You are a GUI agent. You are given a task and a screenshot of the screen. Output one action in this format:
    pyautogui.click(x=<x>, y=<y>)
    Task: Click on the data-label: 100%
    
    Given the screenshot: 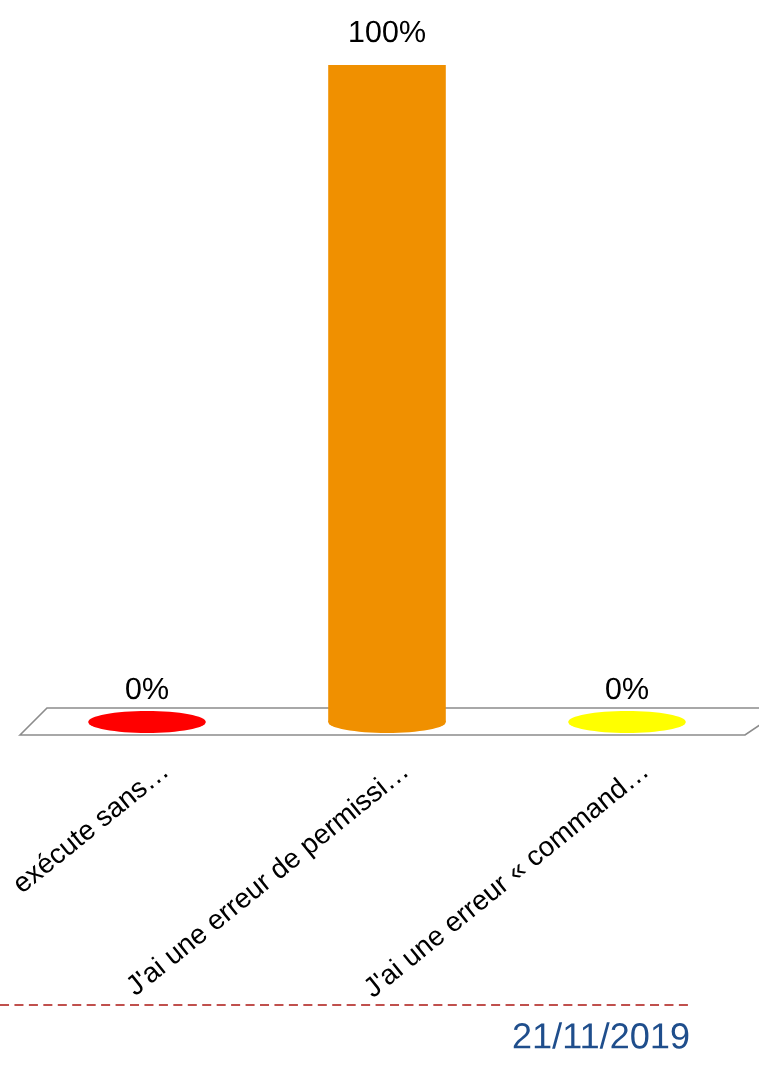 What is the action you would take?
    pyautogui.click(x=387, y=31)
    